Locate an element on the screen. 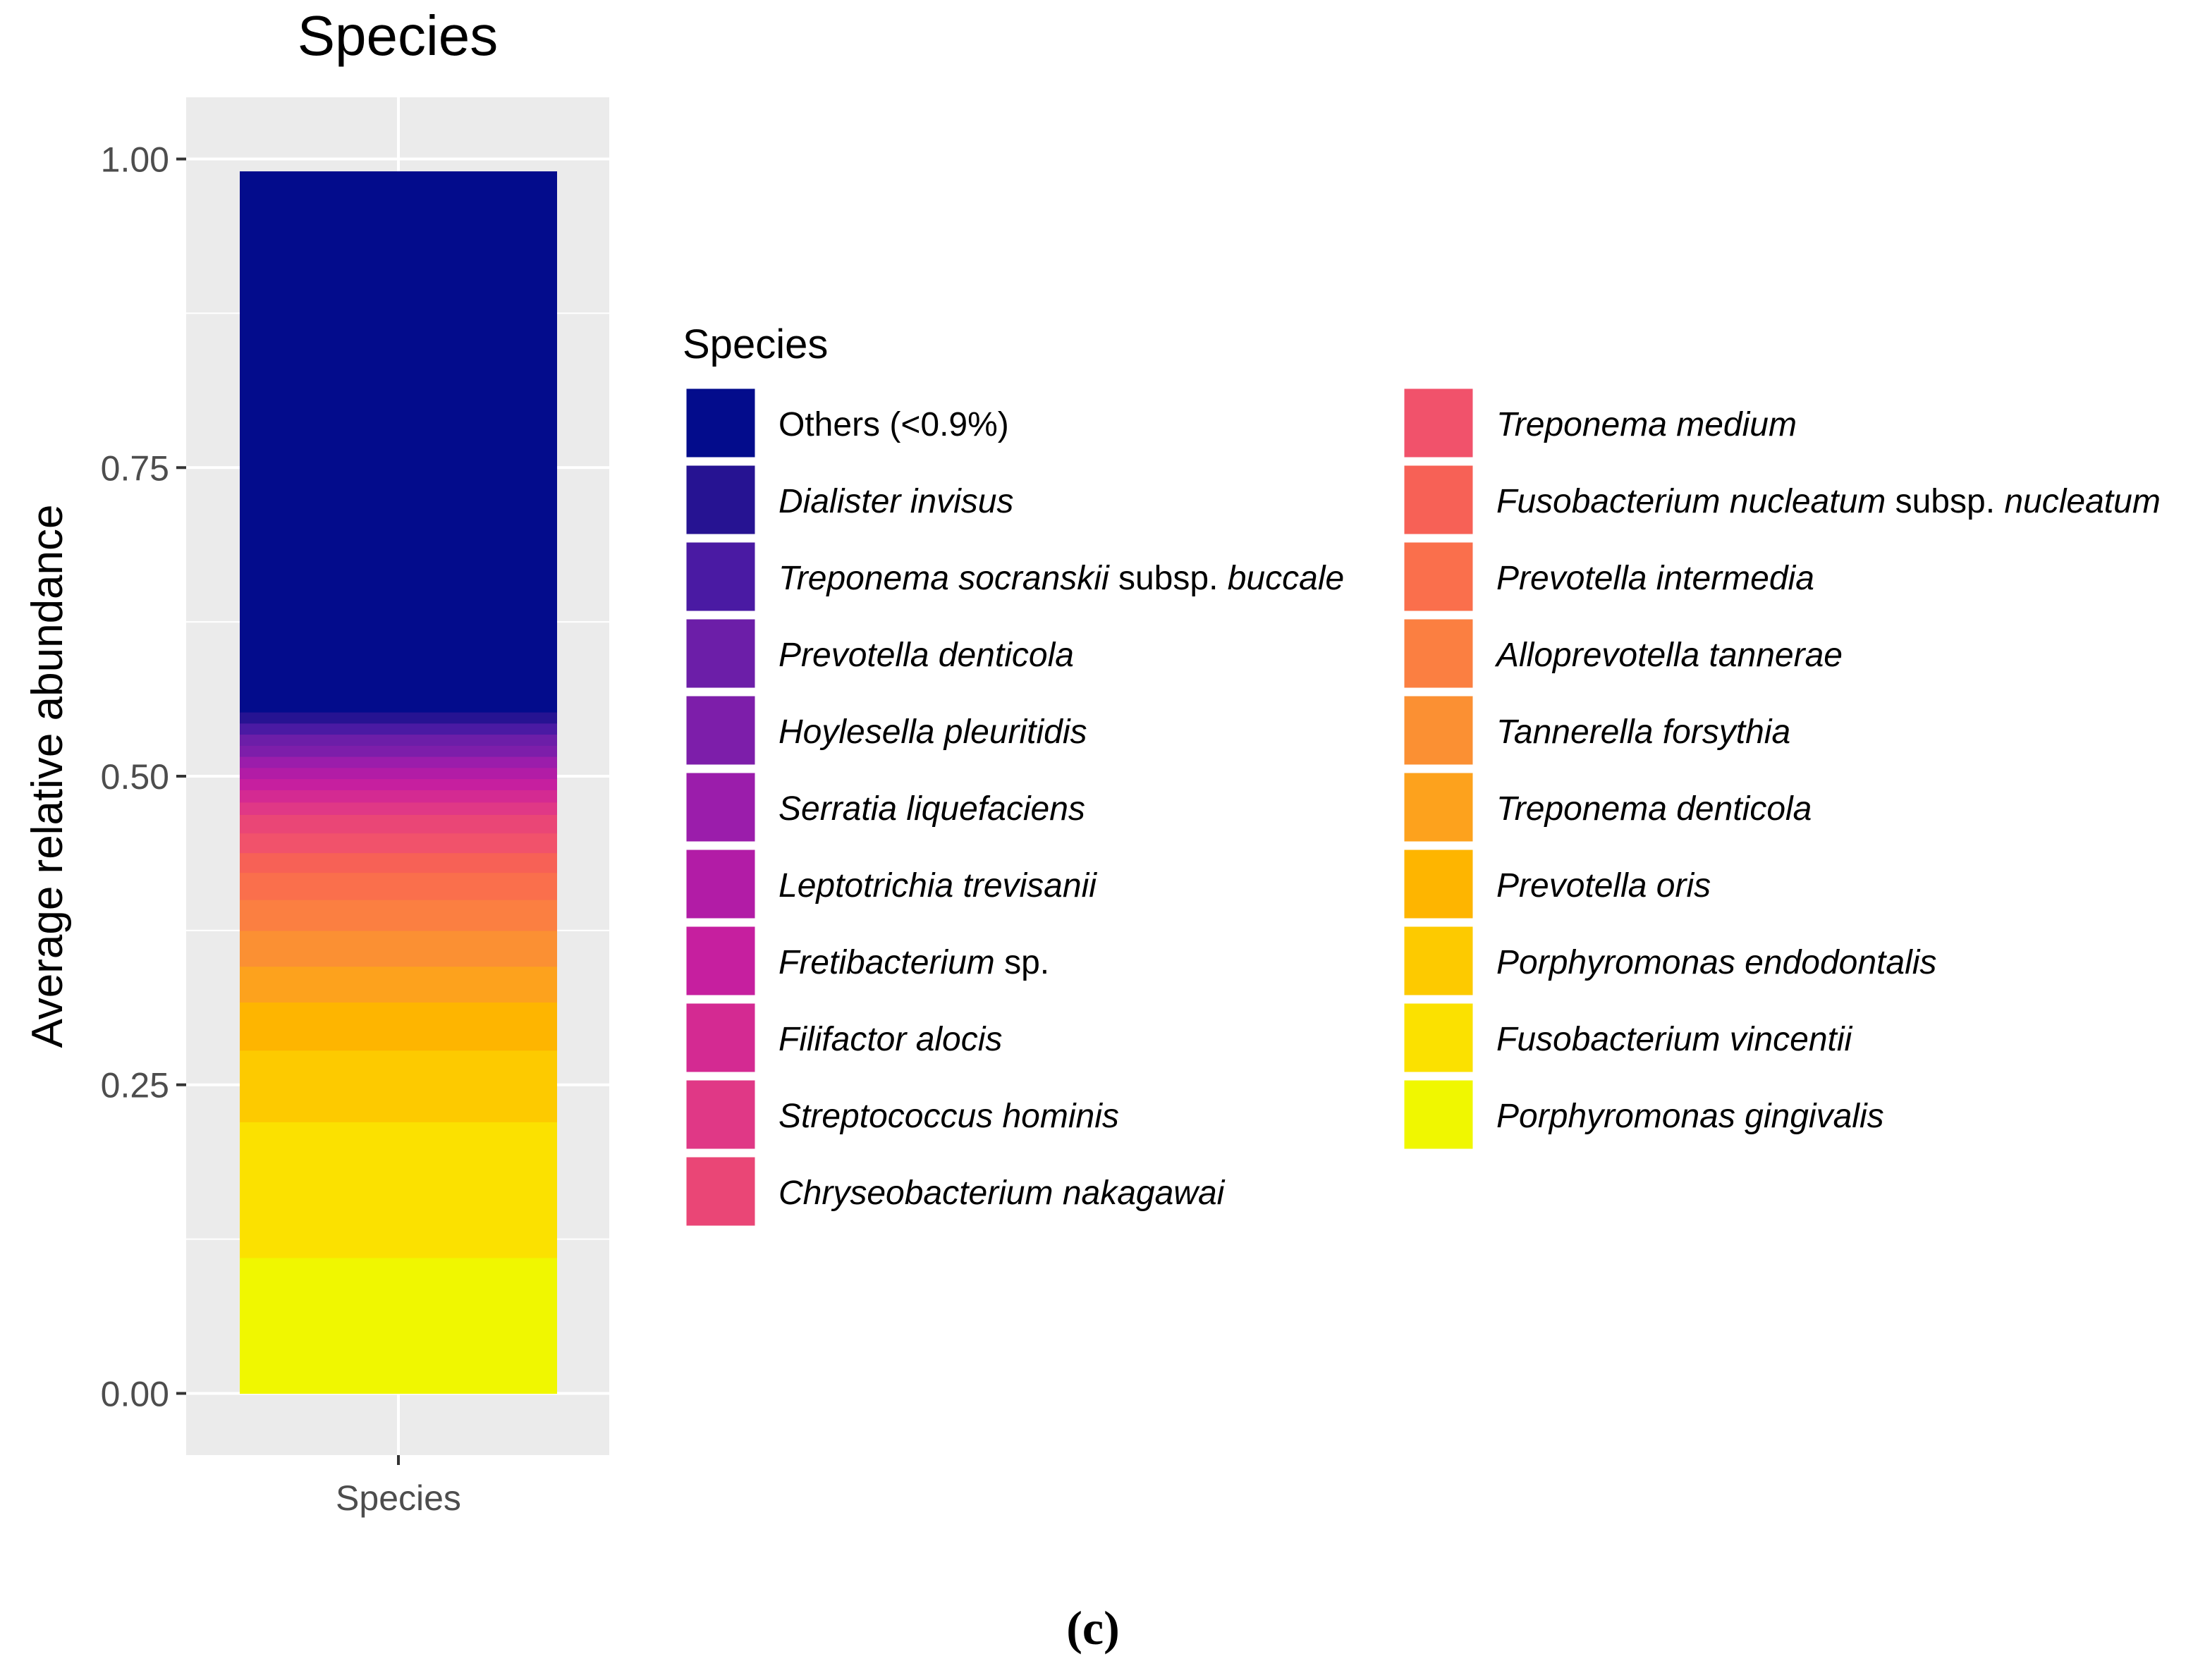 This screenshot has height=1680, width=2186. legend-item: Treponema denticola is located at coordinates (1607, 807).